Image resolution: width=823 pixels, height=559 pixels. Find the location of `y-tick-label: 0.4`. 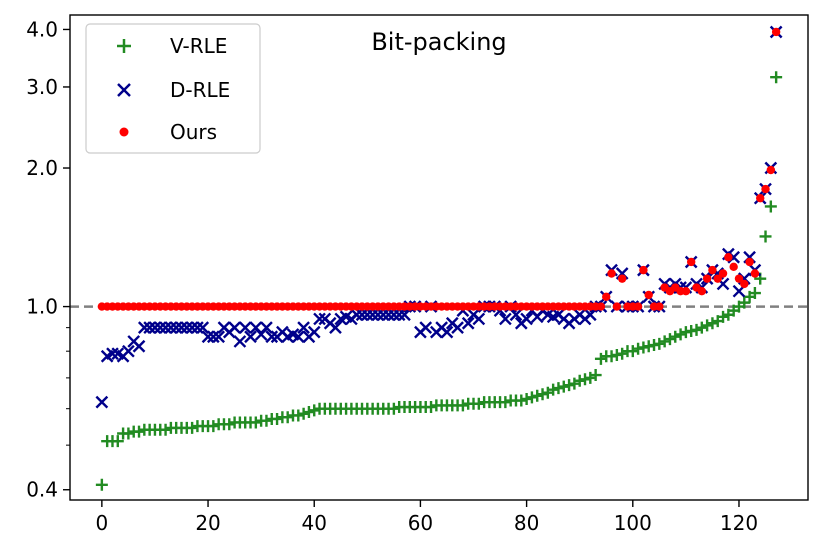

y-tick-label: 0.4 is located at coordinates (42, 490).